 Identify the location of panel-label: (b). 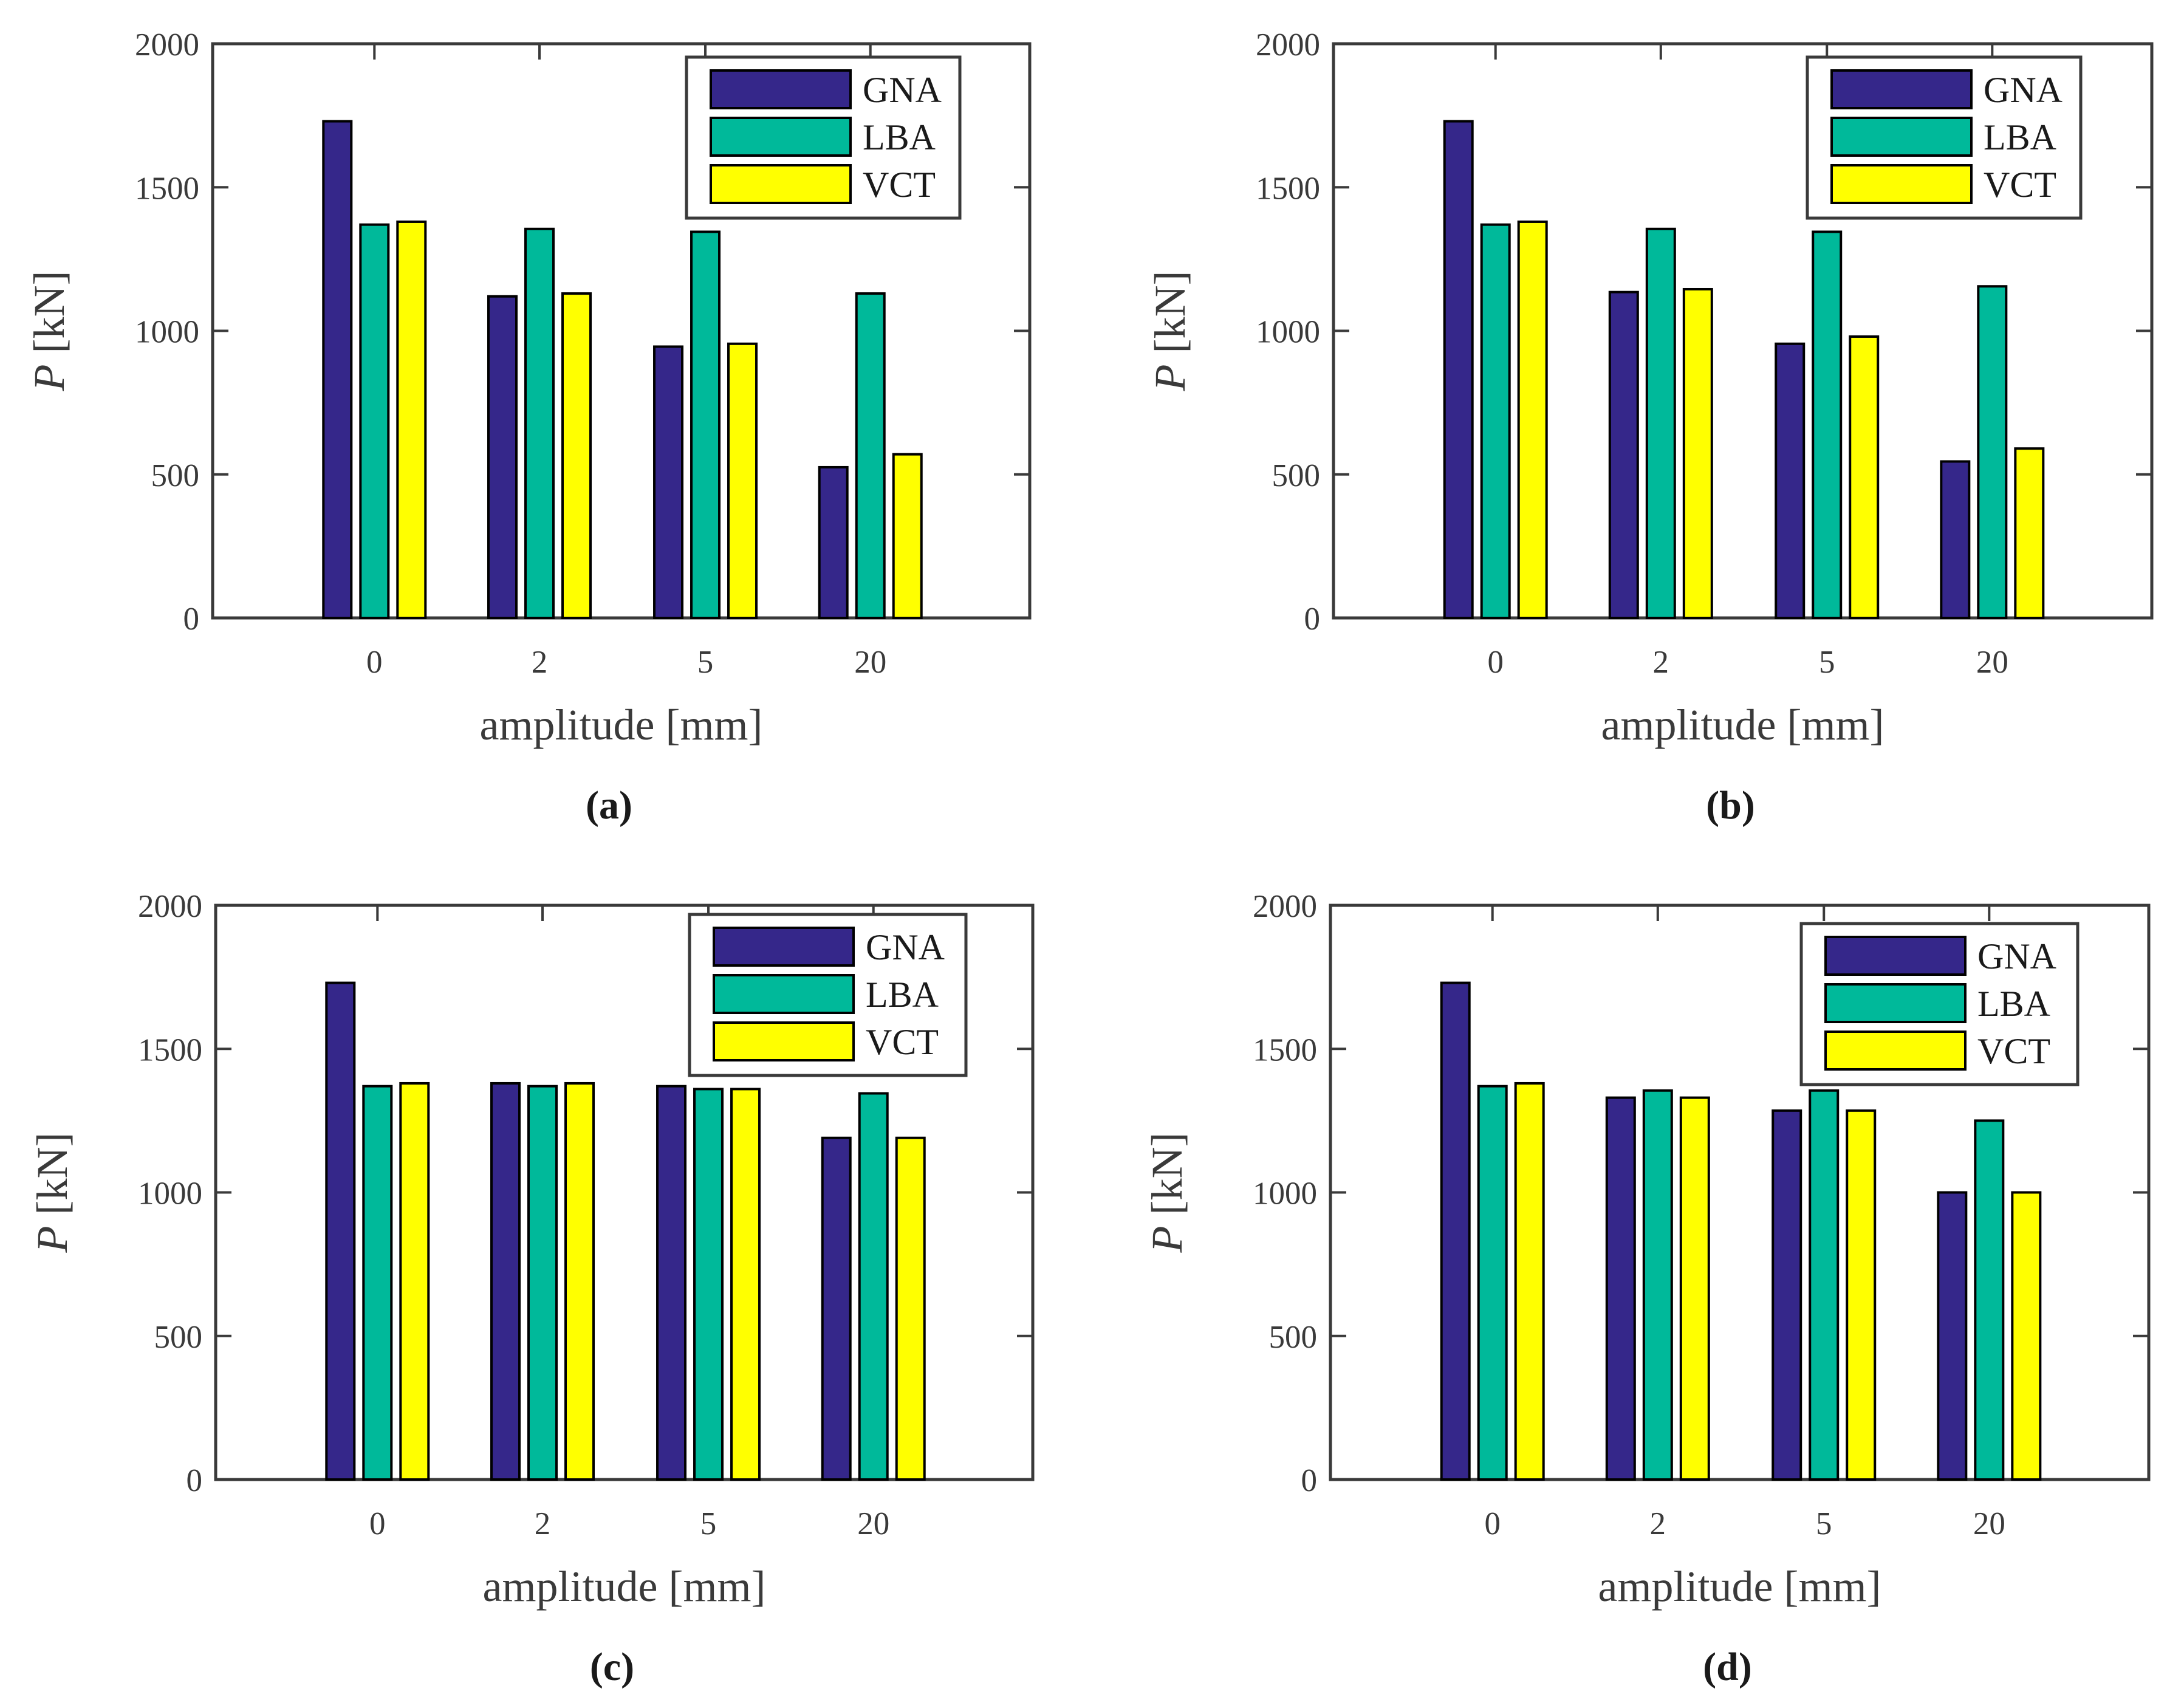
(1730, 805).